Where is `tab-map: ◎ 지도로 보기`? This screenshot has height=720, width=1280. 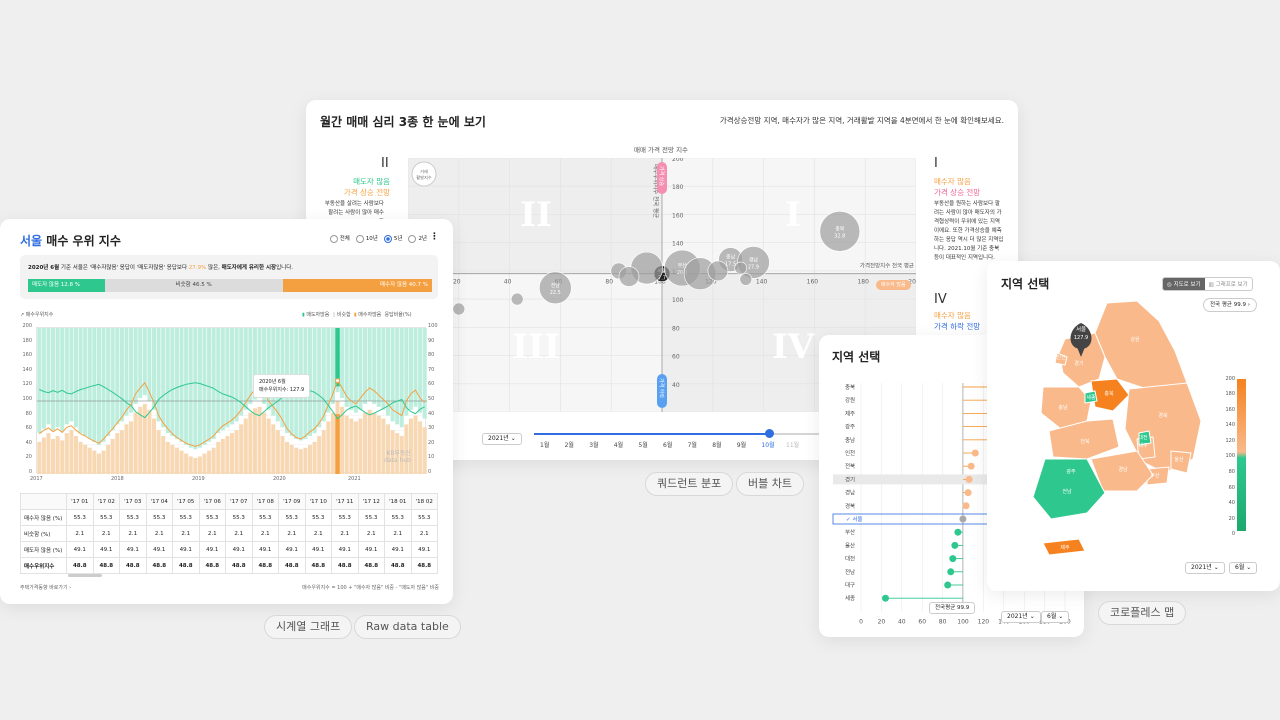
tab-map: ◎ 지도로 보기 is located at coordinates (1184, 284).